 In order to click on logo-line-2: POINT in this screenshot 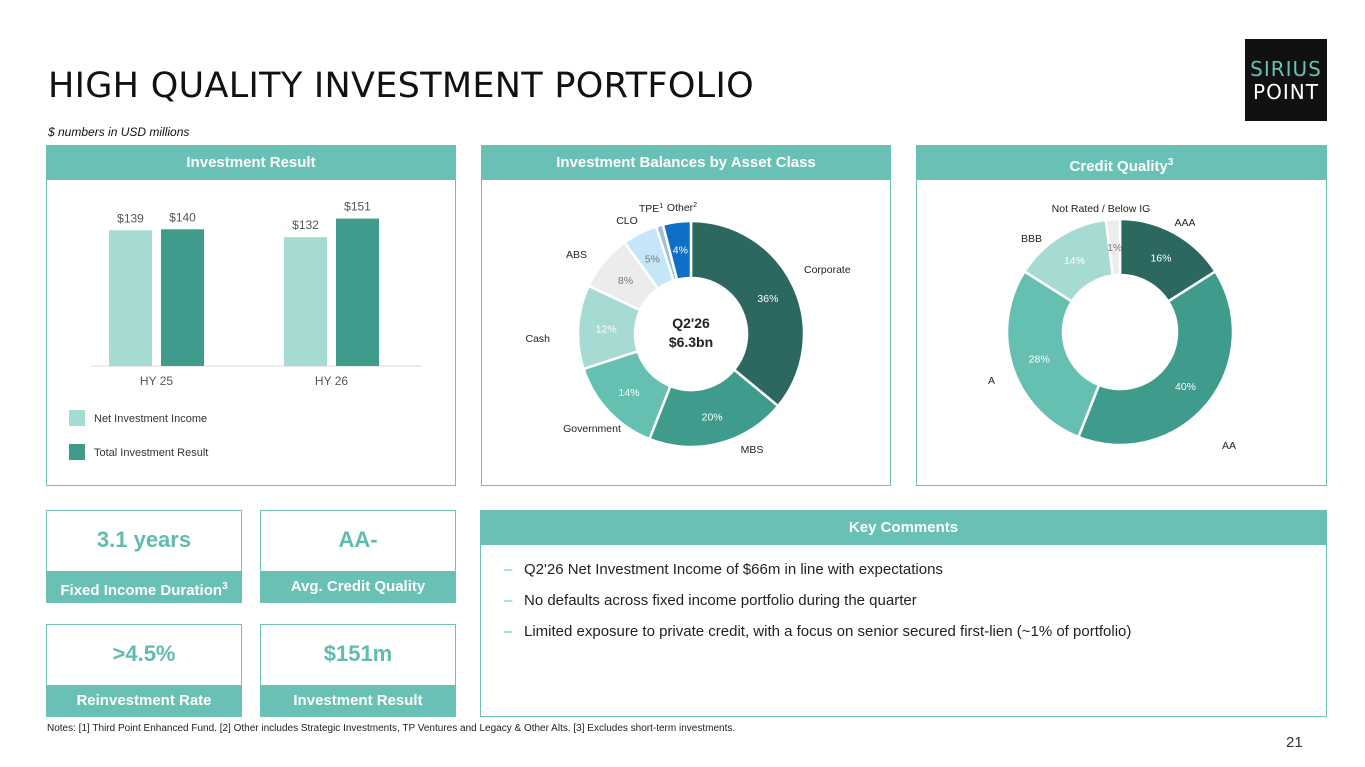, I will do `click(1286, 92)`.